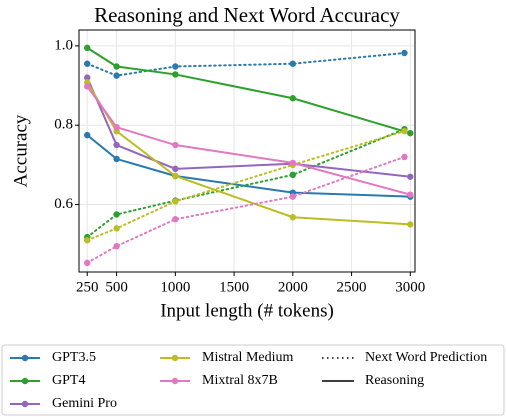  Describe the element at coordinates (84, 403) in the screenshot. I see `legend-label: Gemini Pro` at that location.